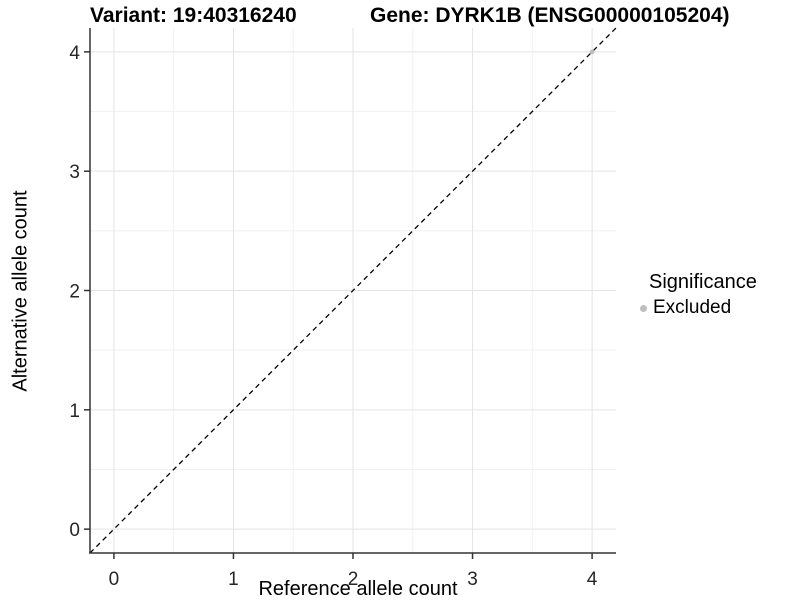  Describe the element at coordinates (692, 307) in the screenshot. I see `legend-item-label: Excluded` at that location.